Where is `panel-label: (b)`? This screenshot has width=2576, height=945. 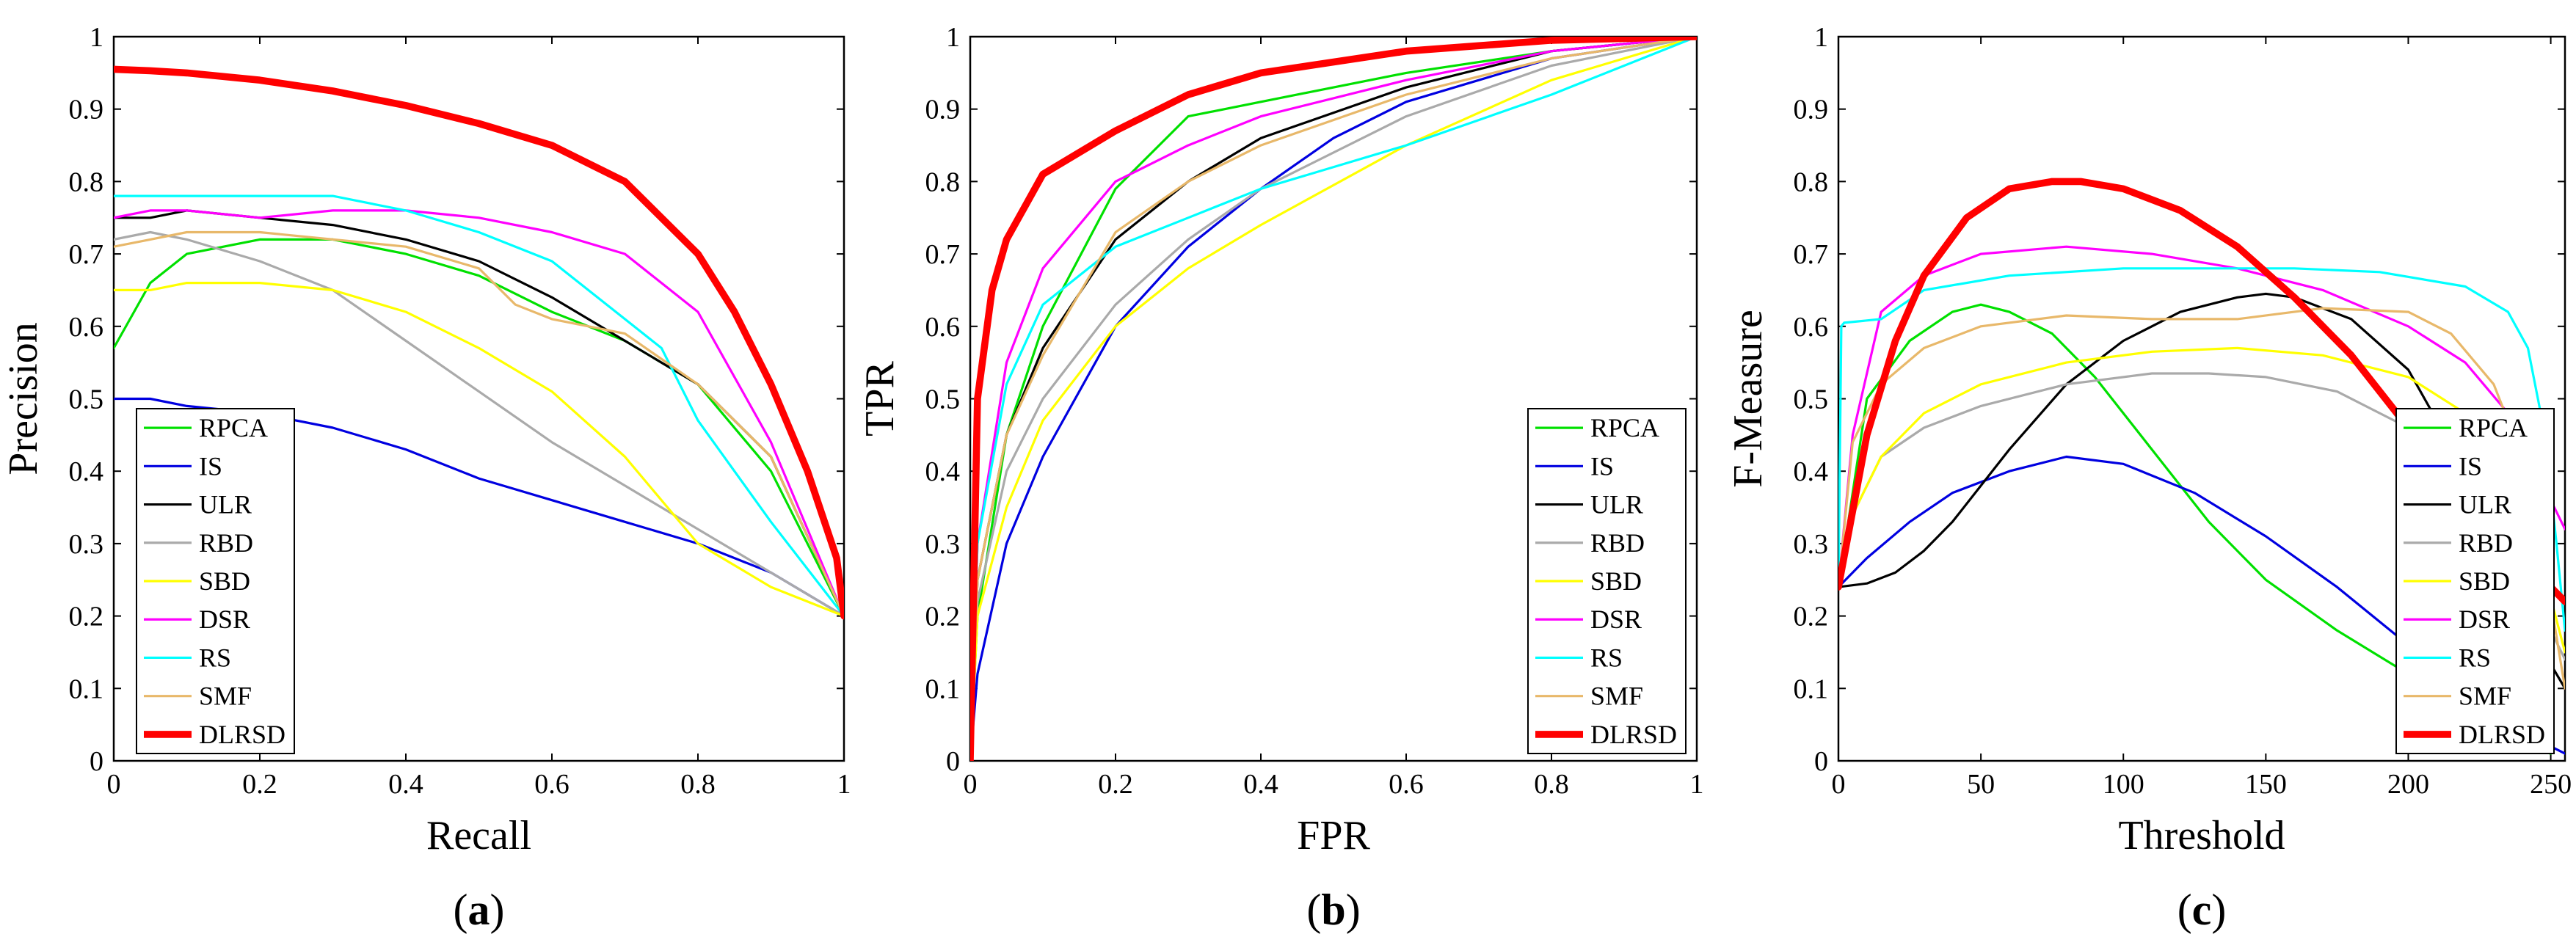
panel-label: (b) is located at coordinates (1333, 910).